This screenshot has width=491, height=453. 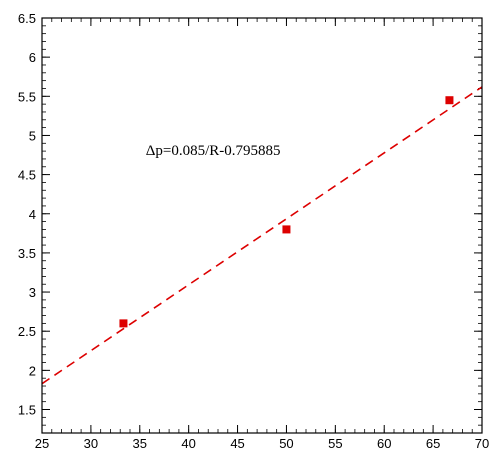 What do you see at coordinates (27, 410) in the screenshot?
I see `y-tick-label: 1.5` at bounding box center [27, 410].